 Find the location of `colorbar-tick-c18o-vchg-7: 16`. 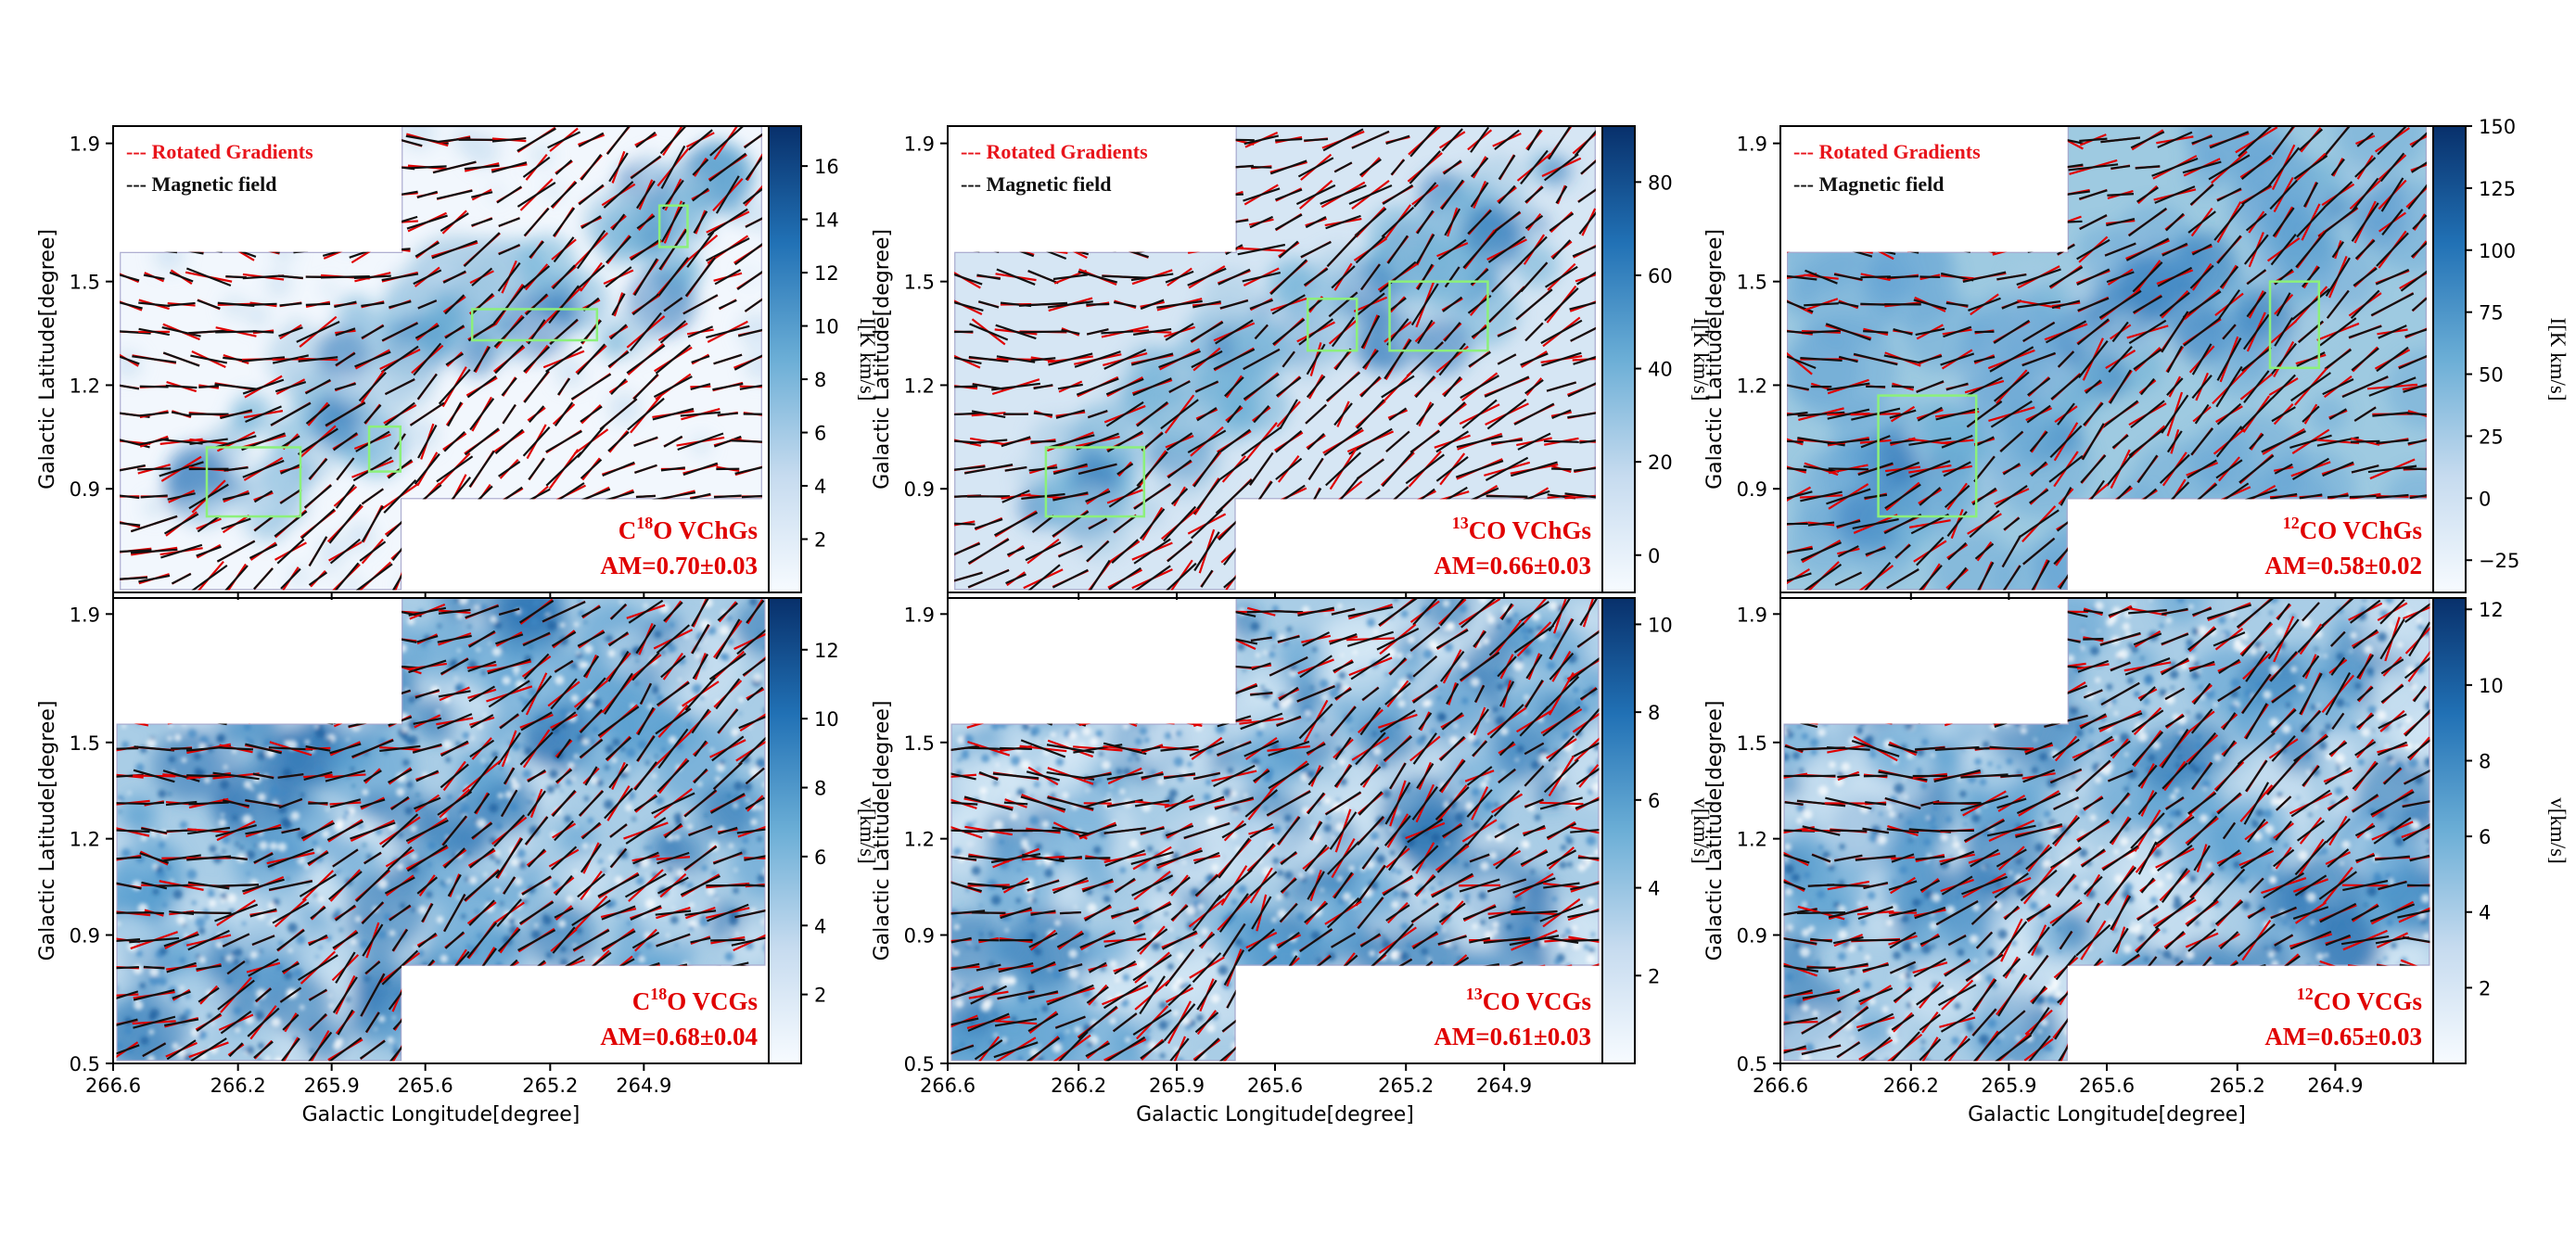

colorbar-tick-c18o-vchg-7: 16 is located at coordinates (826, 167).